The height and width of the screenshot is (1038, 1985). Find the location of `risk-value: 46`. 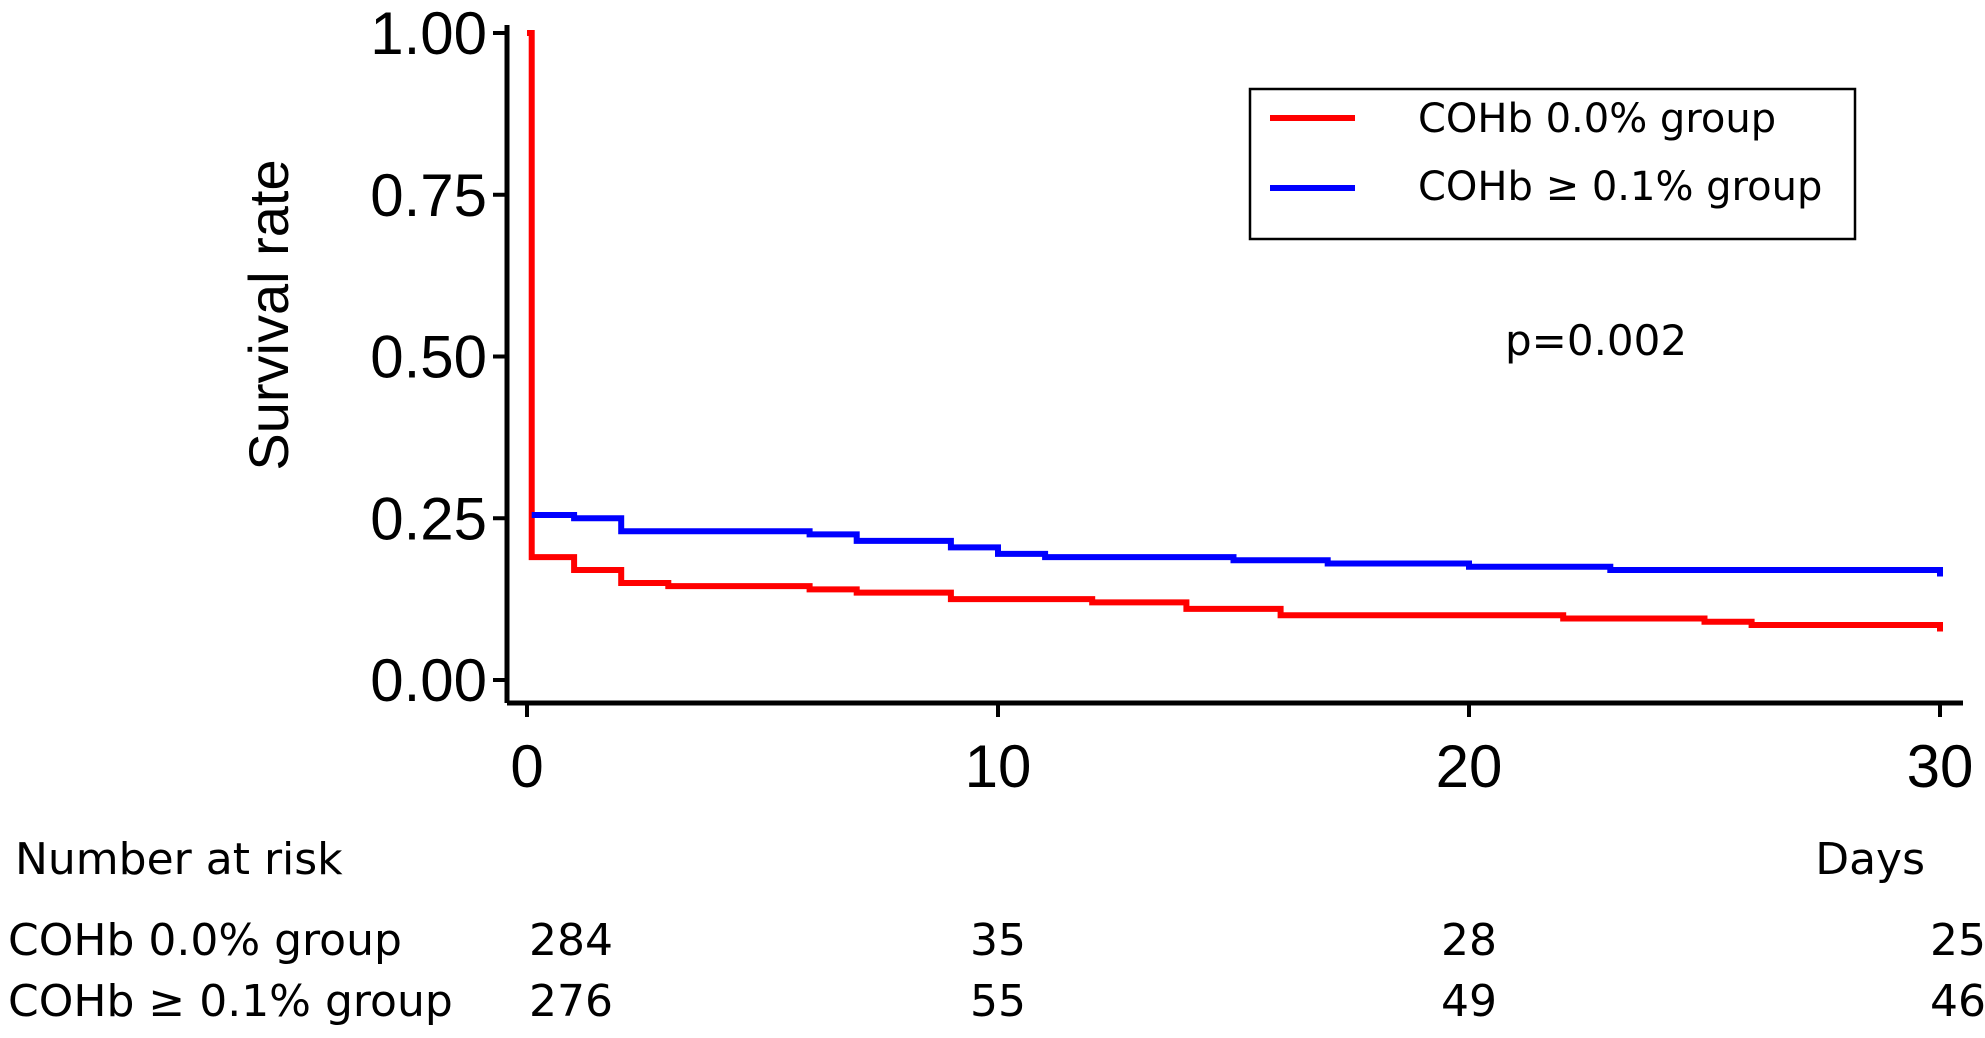

risk-value: 46 is located at coordinates (1957, 1001).